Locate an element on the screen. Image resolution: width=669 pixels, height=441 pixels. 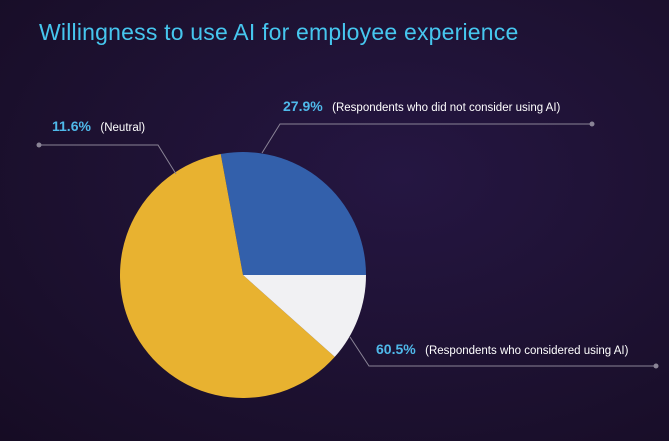
leader-line-considered is located at coordinates (502, 351).